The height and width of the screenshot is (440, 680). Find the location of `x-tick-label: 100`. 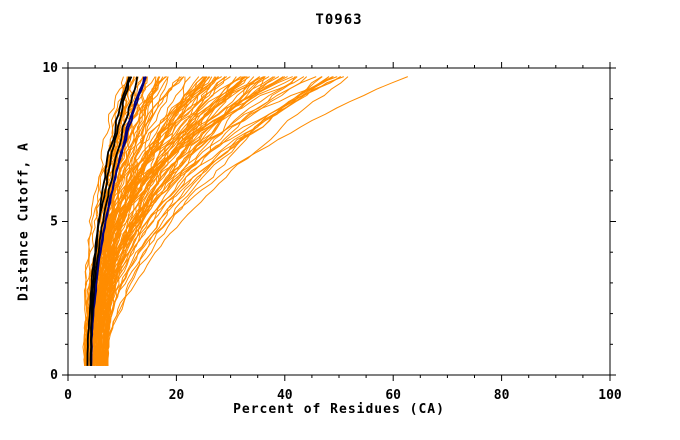

x-tick-label: 100 is located at coordinates (610, 395).